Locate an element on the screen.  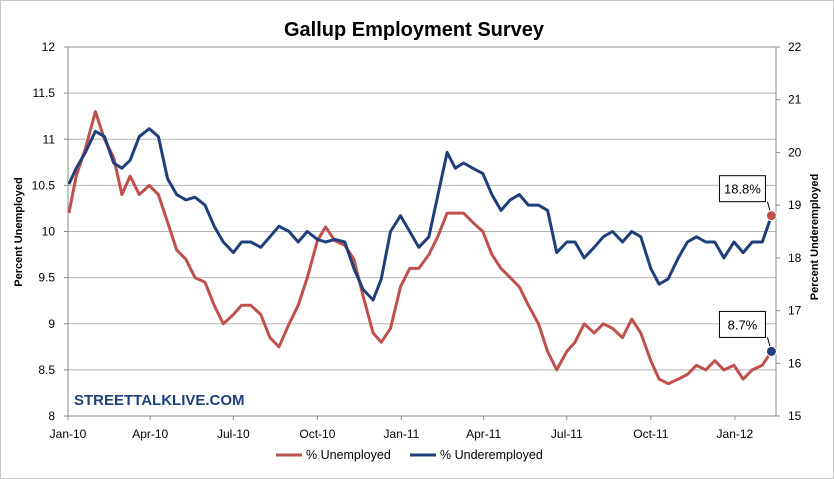
callout-label: 8.7% is located at coordinates (743, 324).